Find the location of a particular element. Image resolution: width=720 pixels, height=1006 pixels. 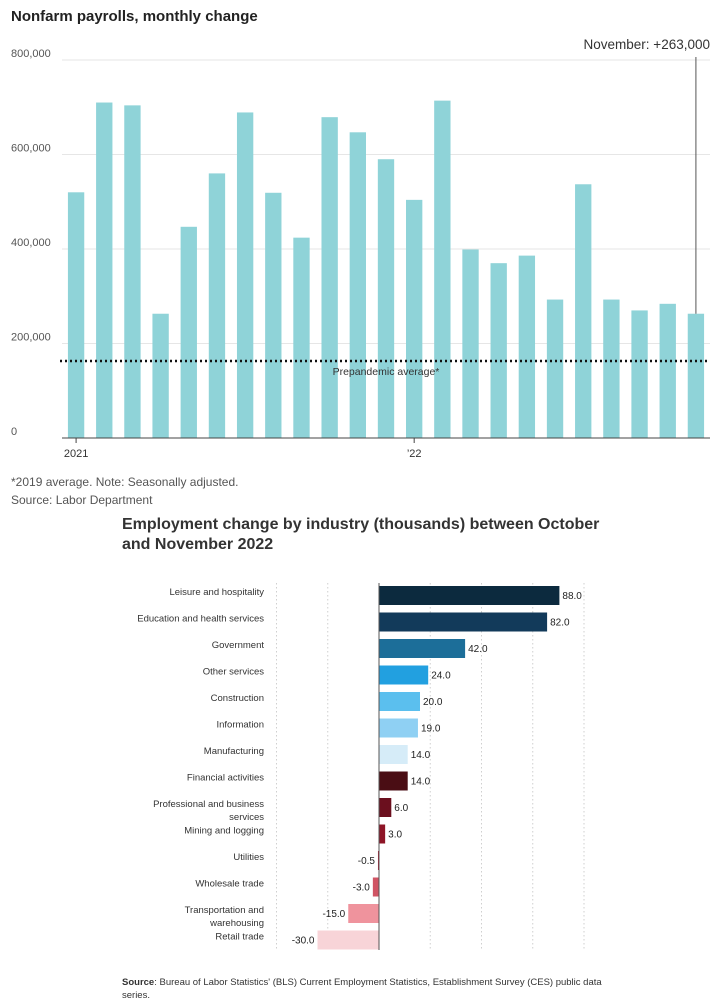

data-label: 20.0 is located at coordinates (433, 702).